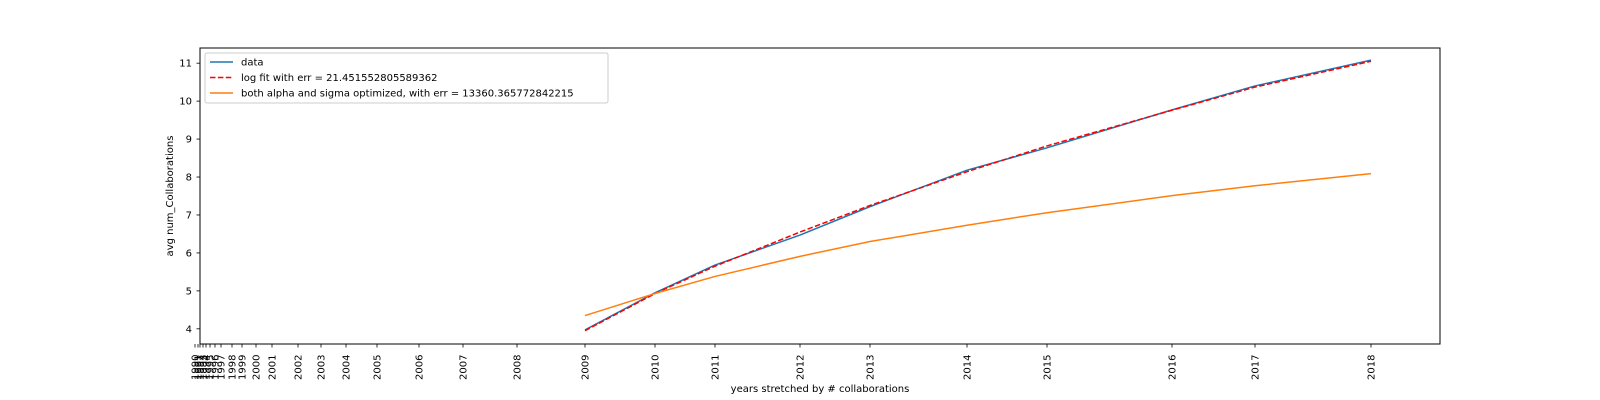 This screenshot has width=1600, height=400. What do you see at coordinates (189, 291) in the screenshot?
I see `y-tick-label: 5` at bounding box center [189, 291].